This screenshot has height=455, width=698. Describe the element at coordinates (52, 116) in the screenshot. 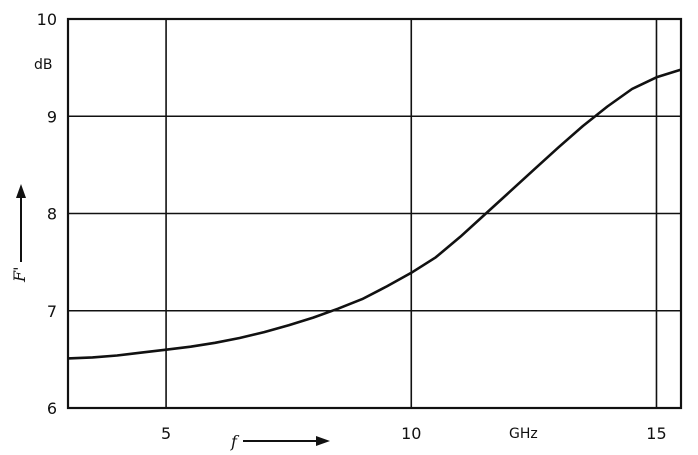

I see `y-tick-label: 9` at that location.